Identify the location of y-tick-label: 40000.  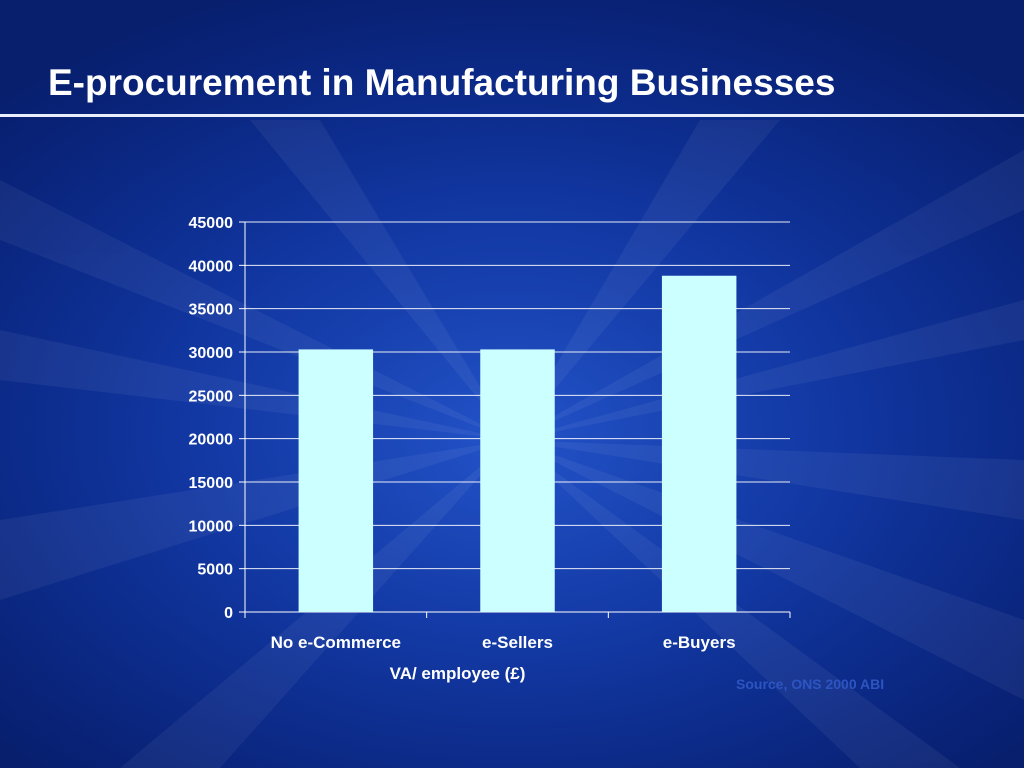
(211, 266).